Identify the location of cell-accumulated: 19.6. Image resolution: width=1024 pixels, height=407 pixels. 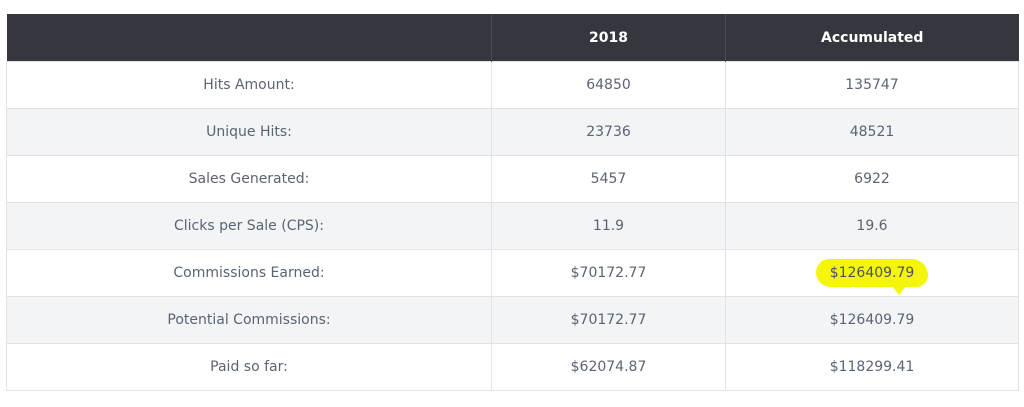
(872, 226).